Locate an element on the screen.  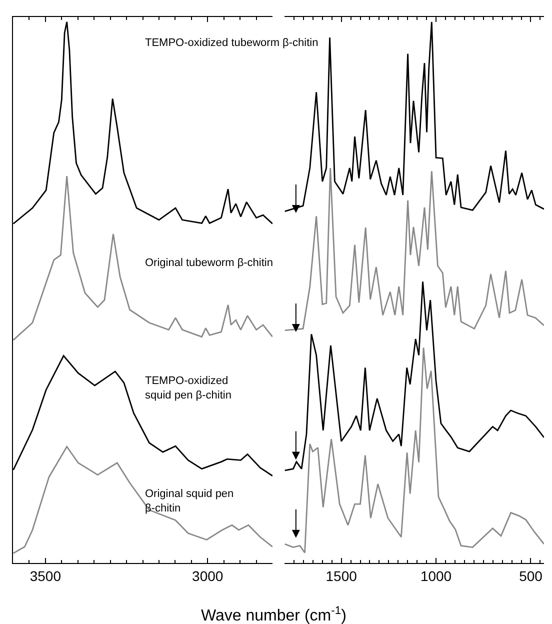
x-tick-label: 1000 is located at coordinates (436, 576).